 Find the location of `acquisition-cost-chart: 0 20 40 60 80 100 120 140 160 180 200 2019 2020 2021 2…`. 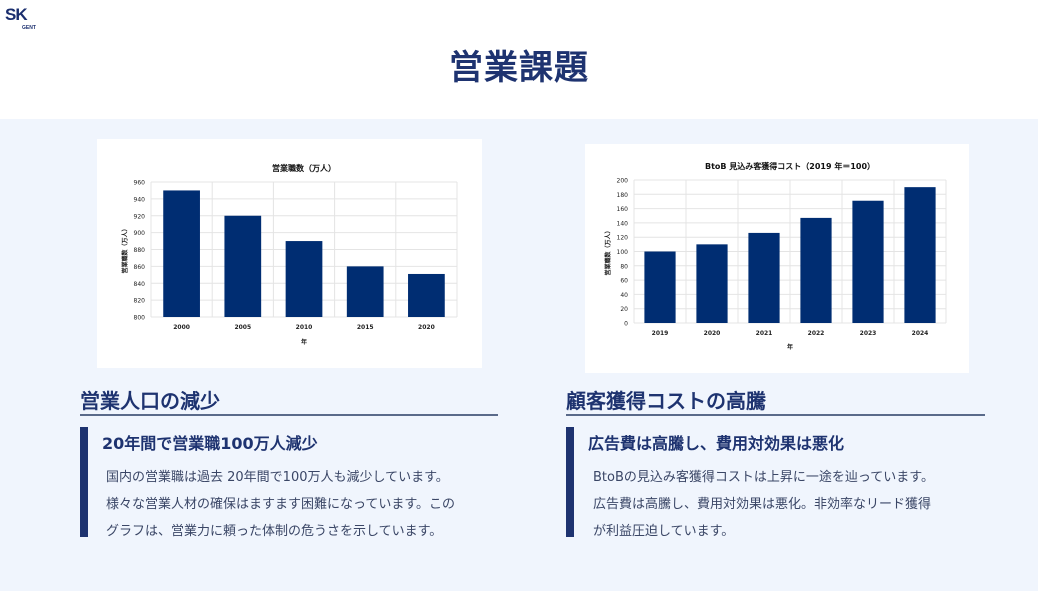

acquisition-cost-chart: 0 20 40 60 80 100 120 140 160 180 200 2019 2020 2021 2… is located at coordinates (775, 256).